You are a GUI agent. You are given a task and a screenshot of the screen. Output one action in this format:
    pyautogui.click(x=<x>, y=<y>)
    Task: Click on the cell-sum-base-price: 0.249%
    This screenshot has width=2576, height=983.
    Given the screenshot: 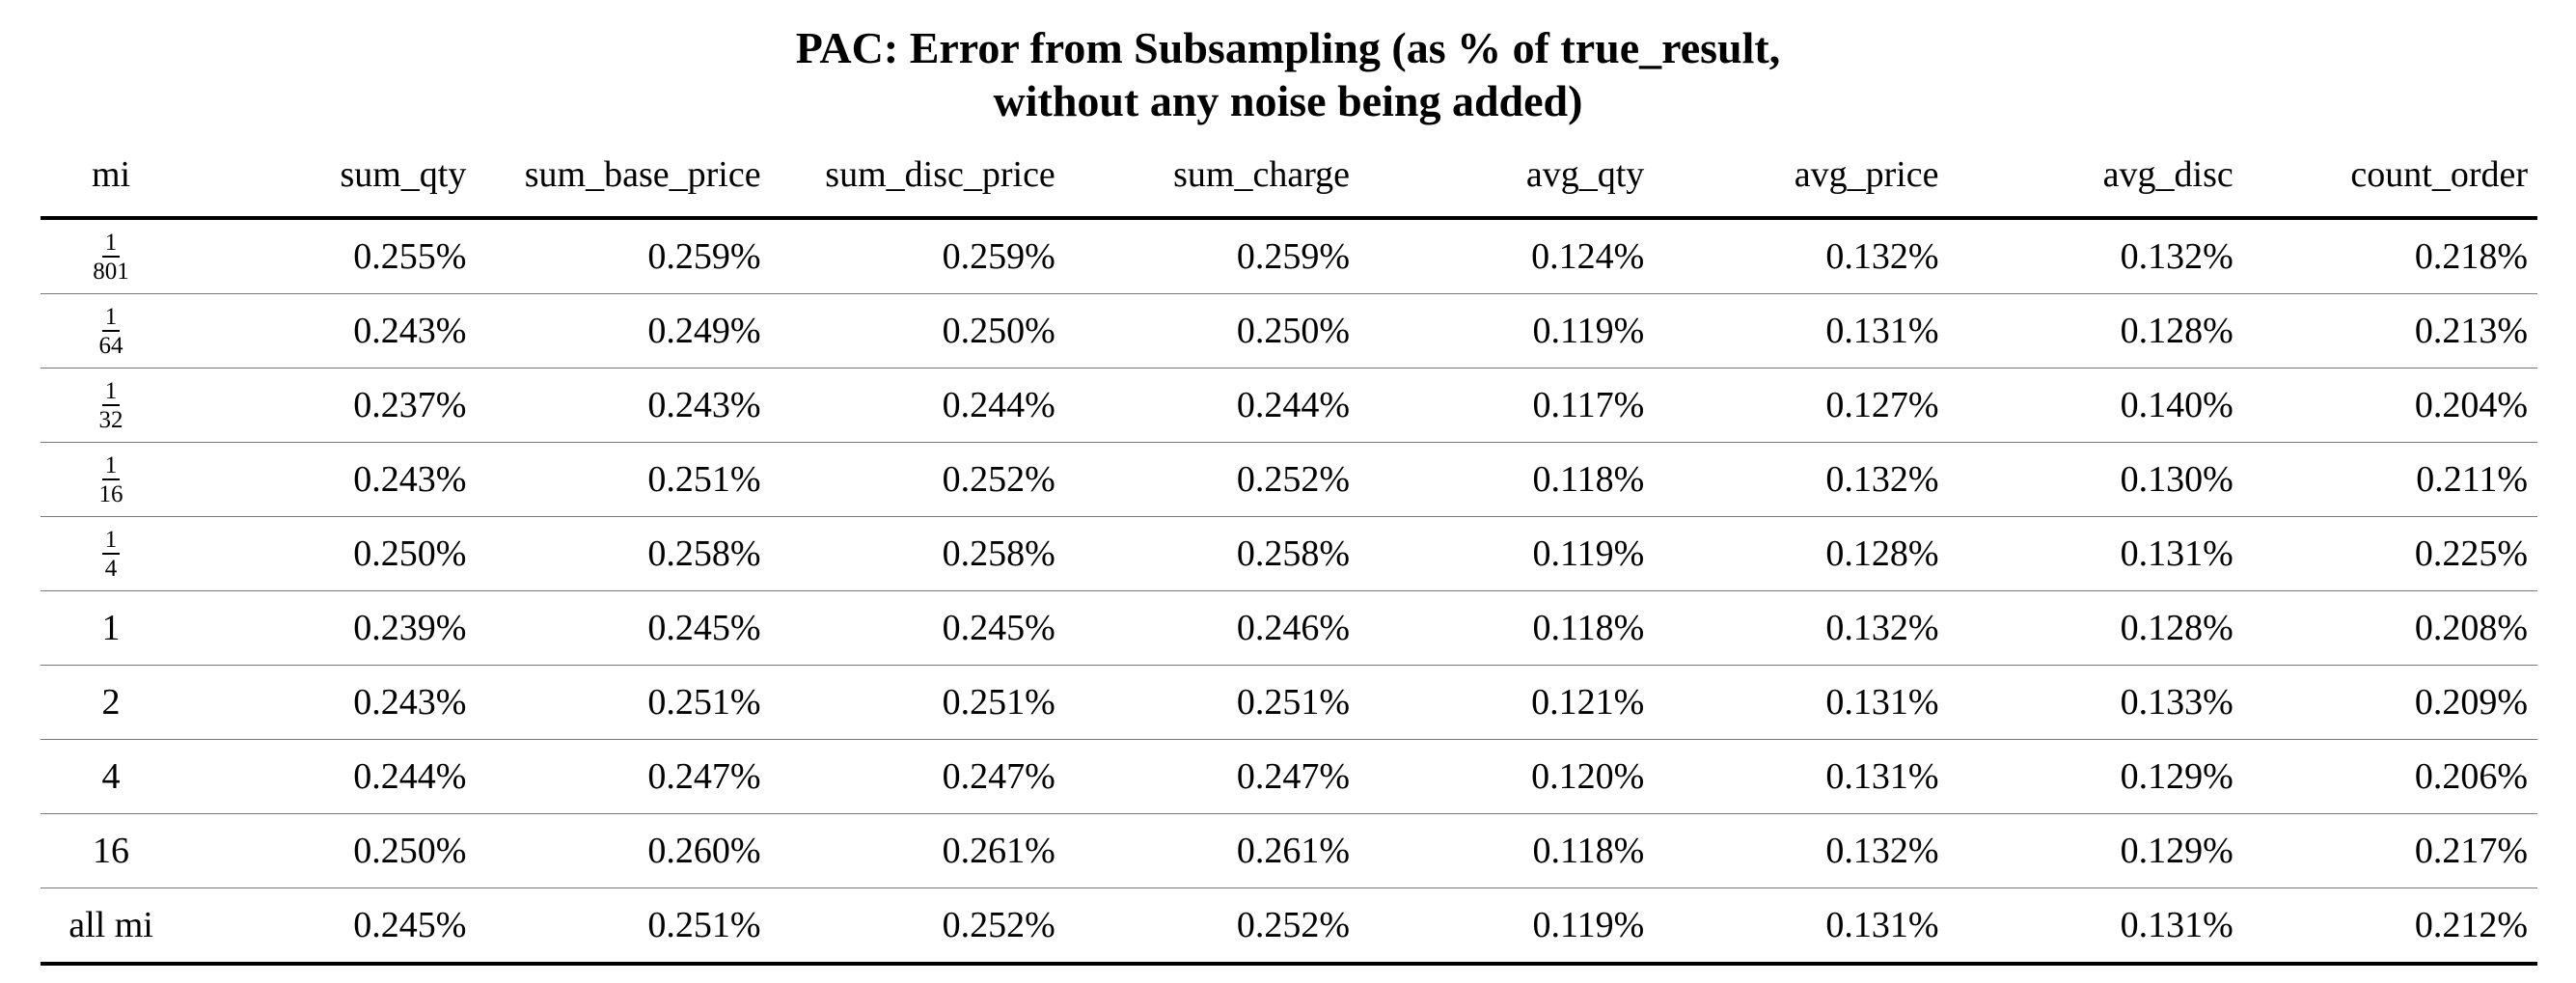 What is the action you would take?
    pyautogui.click(x=623, y=331)
    